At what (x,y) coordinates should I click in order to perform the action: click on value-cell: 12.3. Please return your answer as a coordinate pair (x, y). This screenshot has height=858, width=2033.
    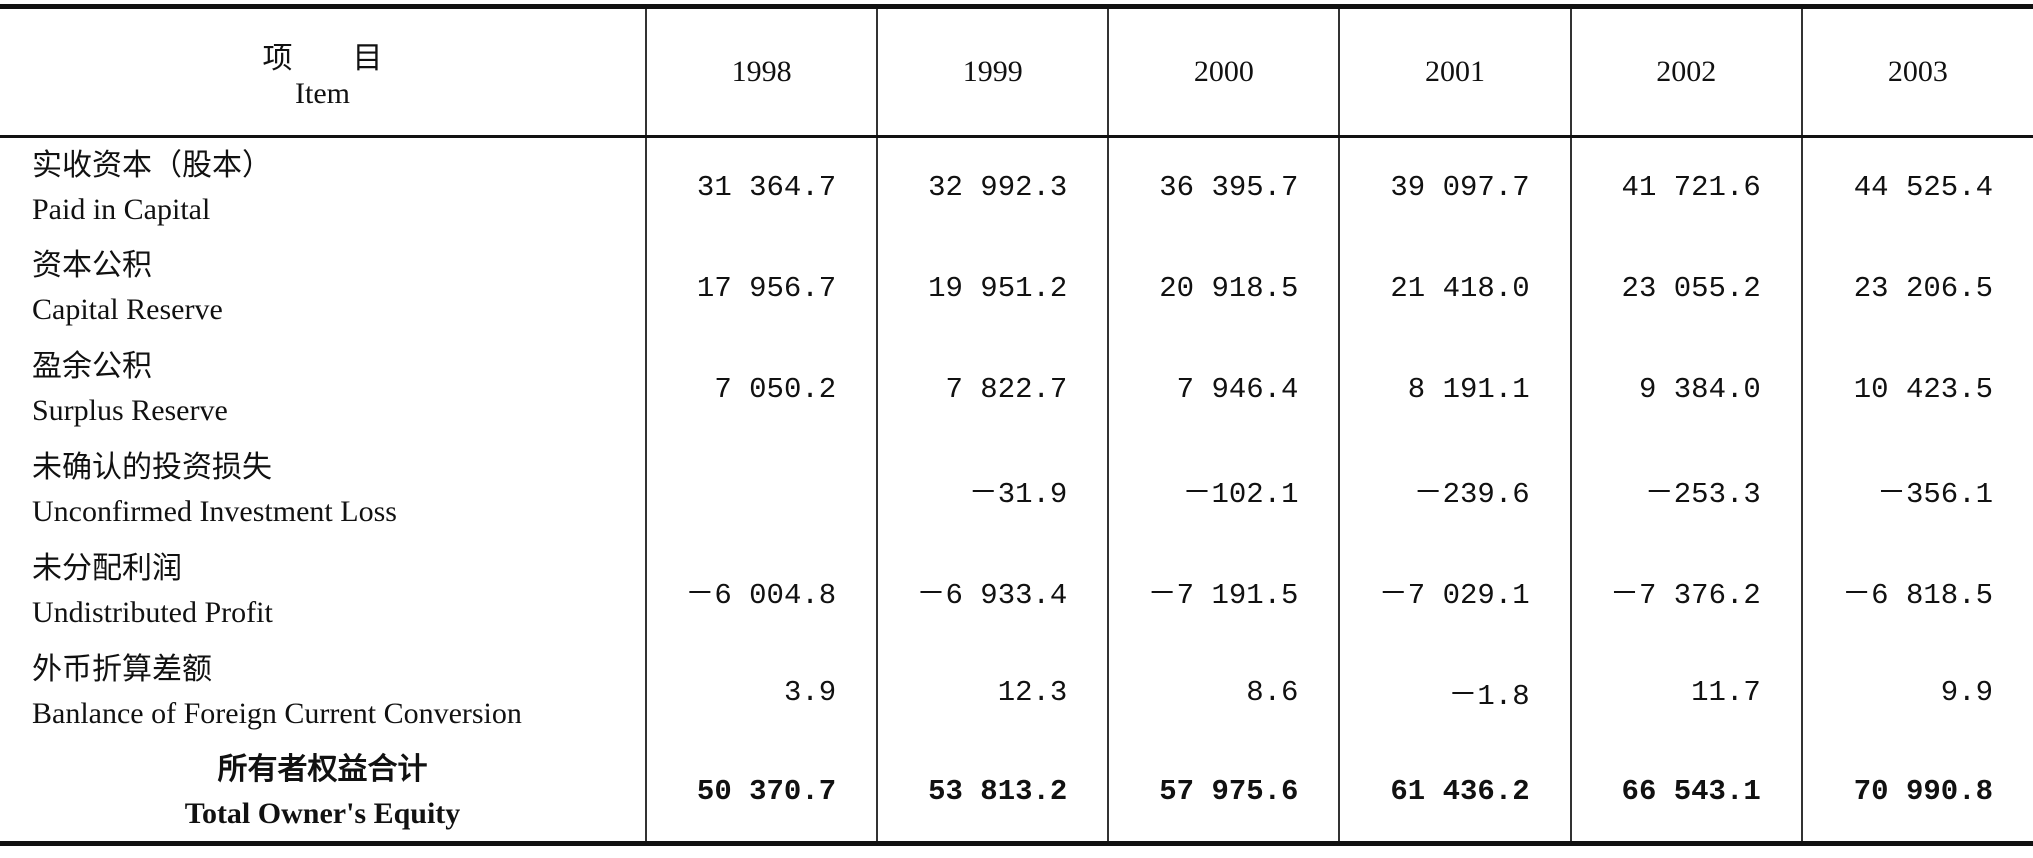
    Looking at the image, I should click on (992, 692).